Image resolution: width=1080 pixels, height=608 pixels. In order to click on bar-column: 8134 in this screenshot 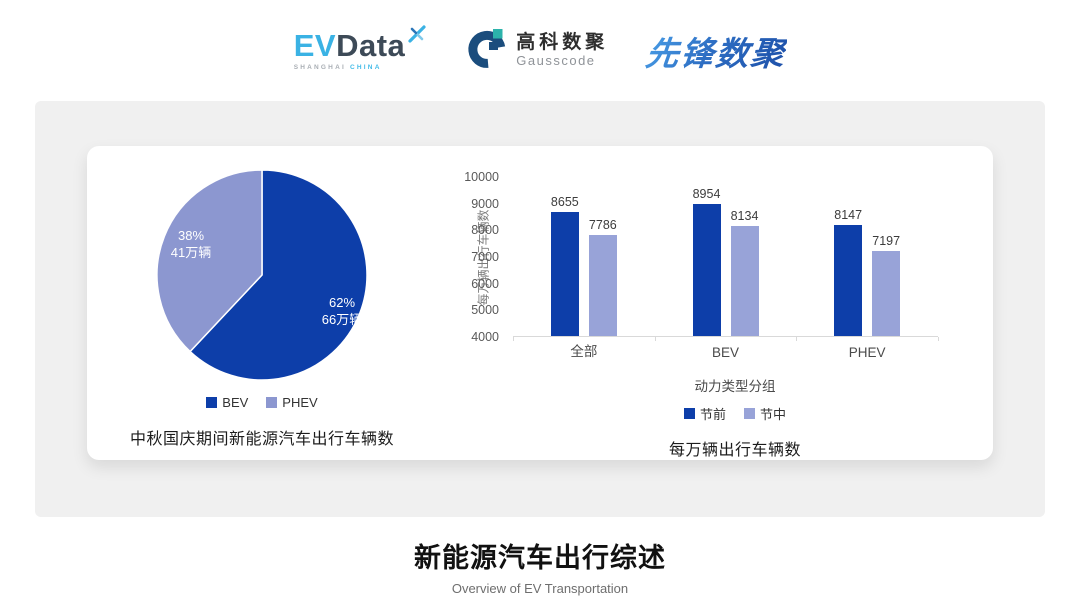, I will do `click(744, 256)`.